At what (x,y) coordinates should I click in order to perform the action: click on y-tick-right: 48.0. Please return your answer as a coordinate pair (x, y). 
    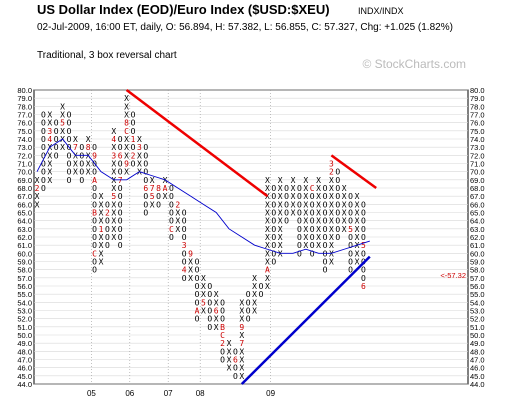
    Looking at the image, I should click on (477, 351).